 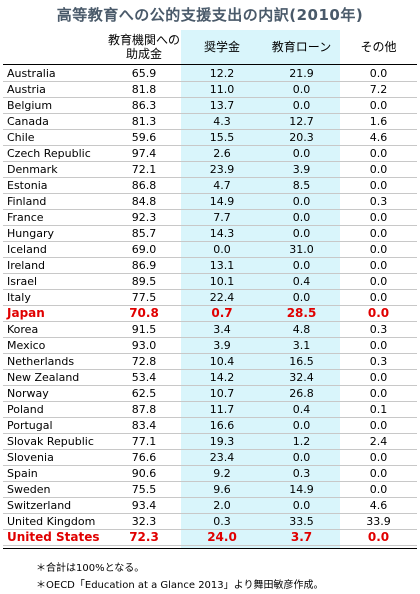 I want to click on institution-grants-cell: 69.0, so click(x=144, y=249).